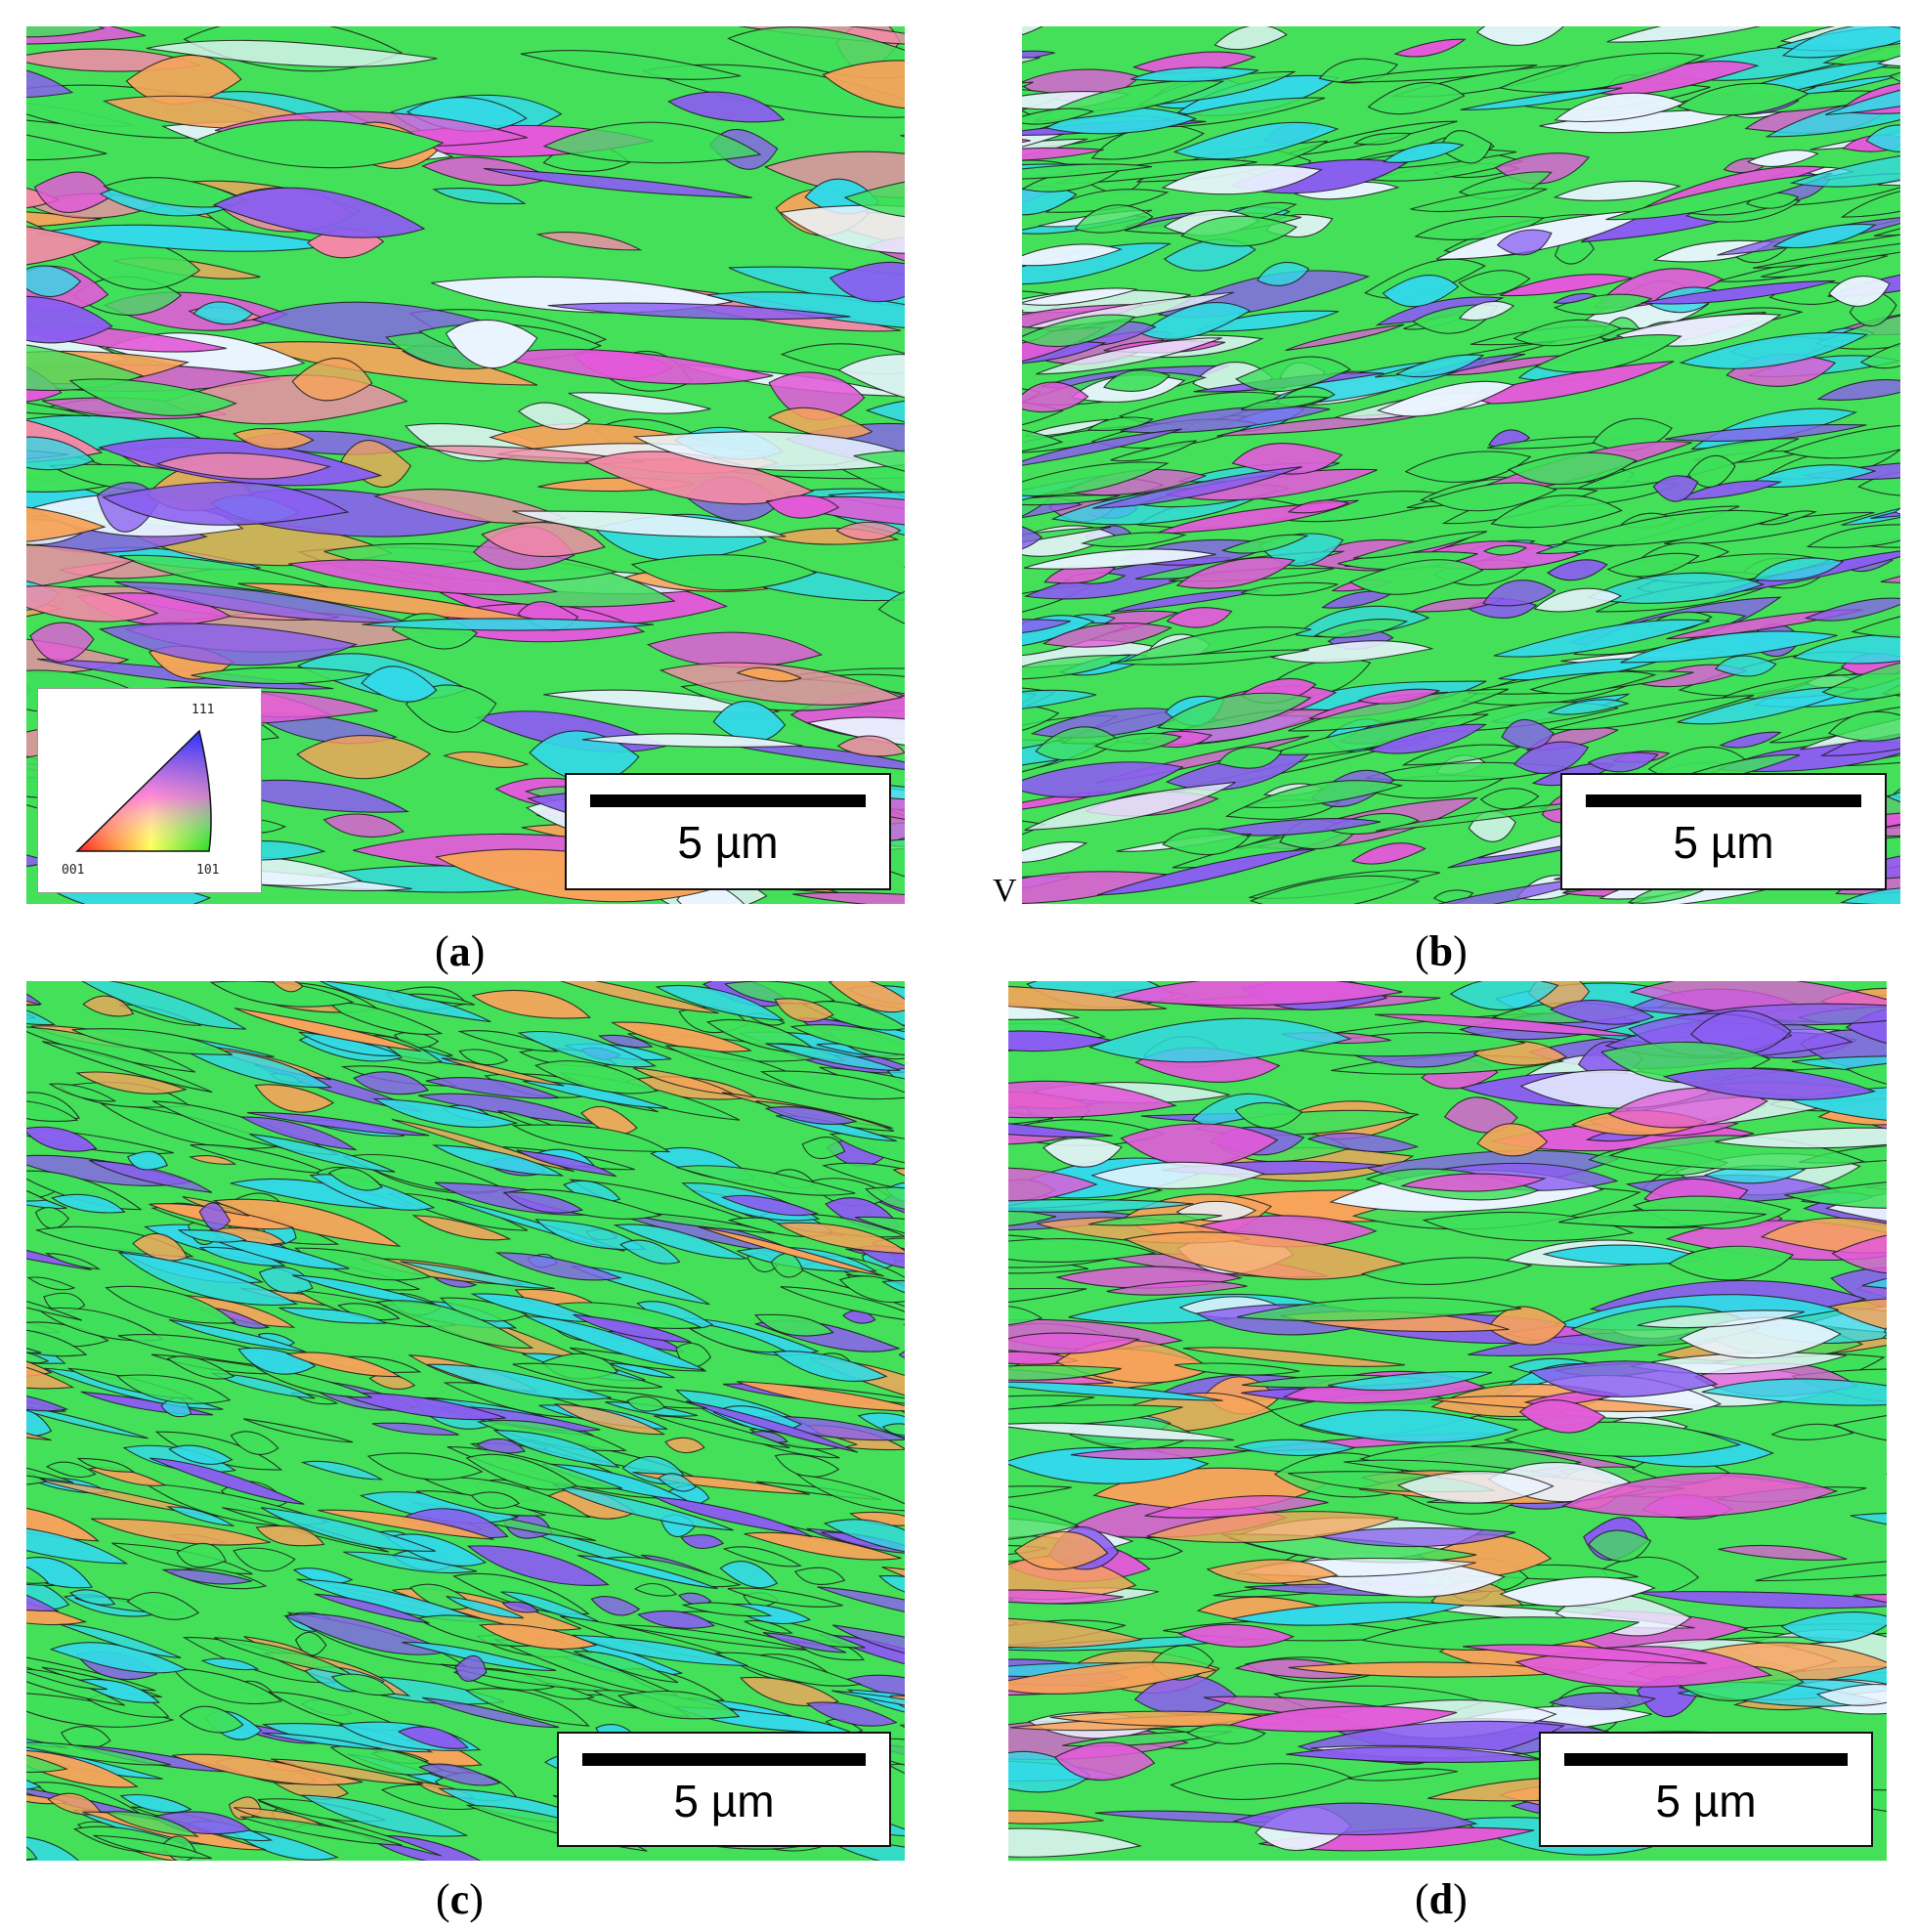 This screenshot has width=1917, height=1932. Describe the element at coordinates (73, 871) in the screenshot. I see `legend-label-001: 001` at that location.